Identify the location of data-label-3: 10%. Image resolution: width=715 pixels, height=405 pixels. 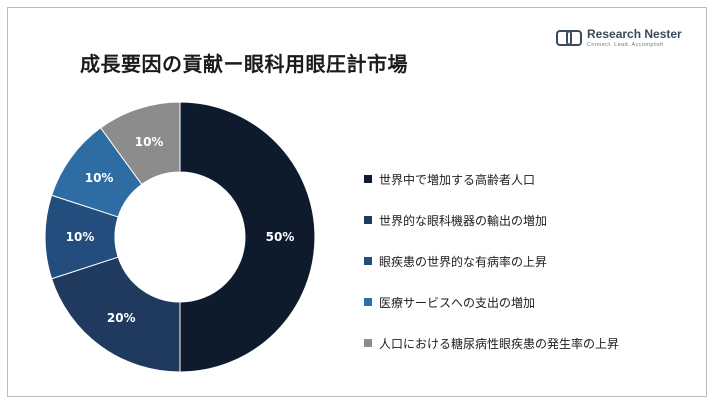
(80, 237).